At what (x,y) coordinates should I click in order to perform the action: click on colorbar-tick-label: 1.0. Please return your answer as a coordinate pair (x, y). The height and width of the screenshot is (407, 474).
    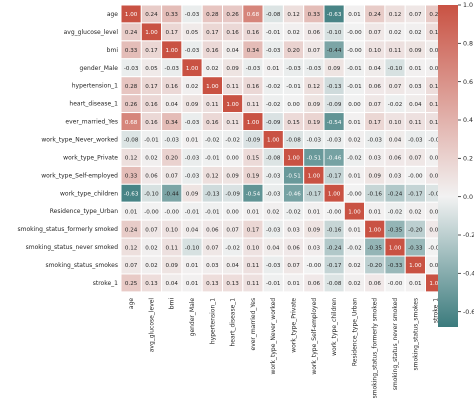
    Looking at the image, I should click on (468, 5).